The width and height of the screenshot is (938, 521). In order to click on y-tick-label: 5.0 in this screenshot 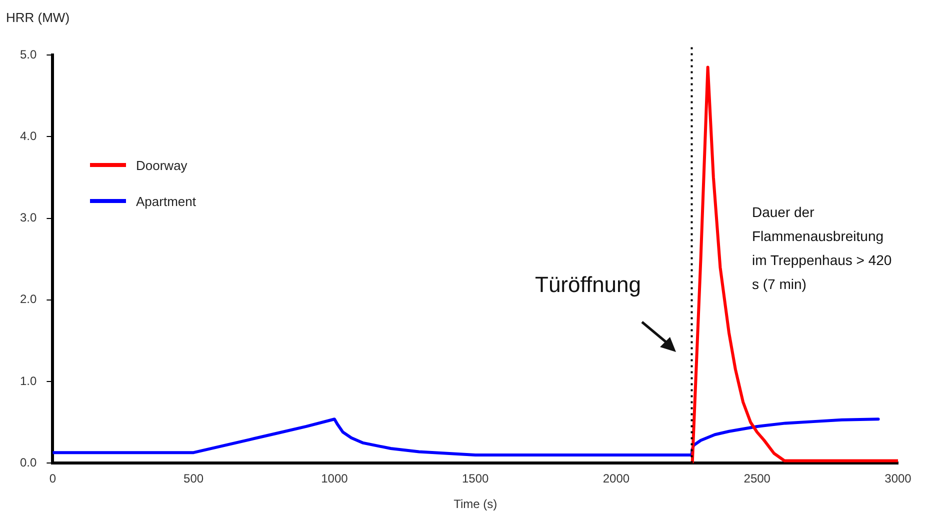, I will do `click(28, 54)`.